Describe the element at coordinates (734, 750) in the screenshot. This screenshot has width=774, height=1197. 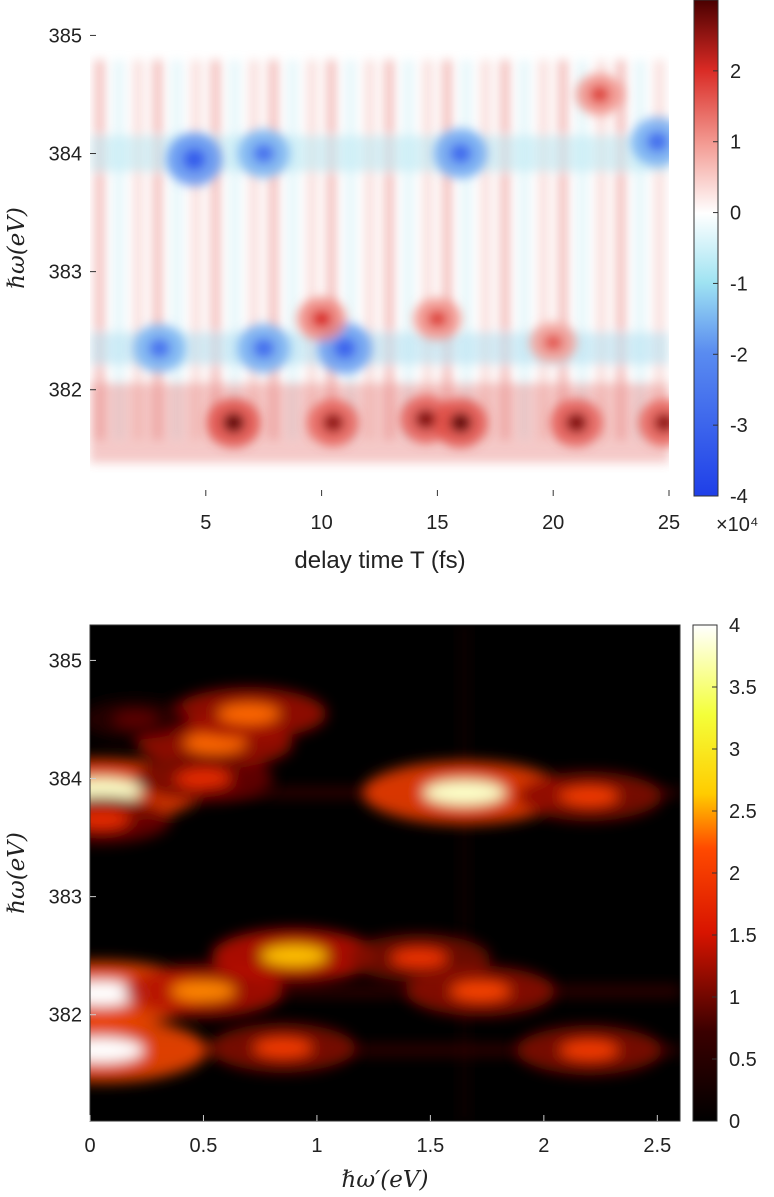
I see `colorbar-tick-label: 3` at that location.